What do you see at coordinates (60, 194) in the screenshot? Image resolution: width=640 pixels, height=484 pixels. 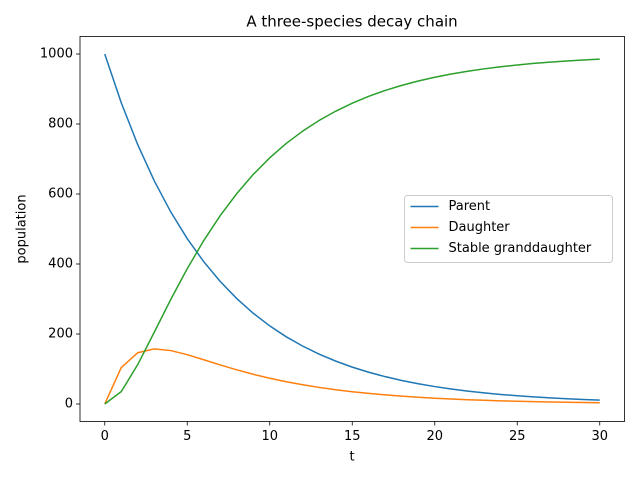 I see `y-tick-label: 600` at bounding box center [60, 194].